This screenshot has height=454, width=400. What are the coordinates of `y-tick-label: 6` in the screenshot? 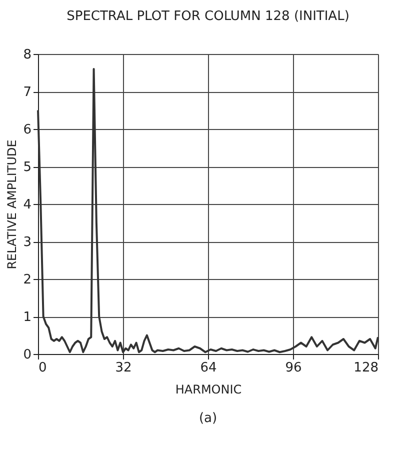 It's located at (27, 130).